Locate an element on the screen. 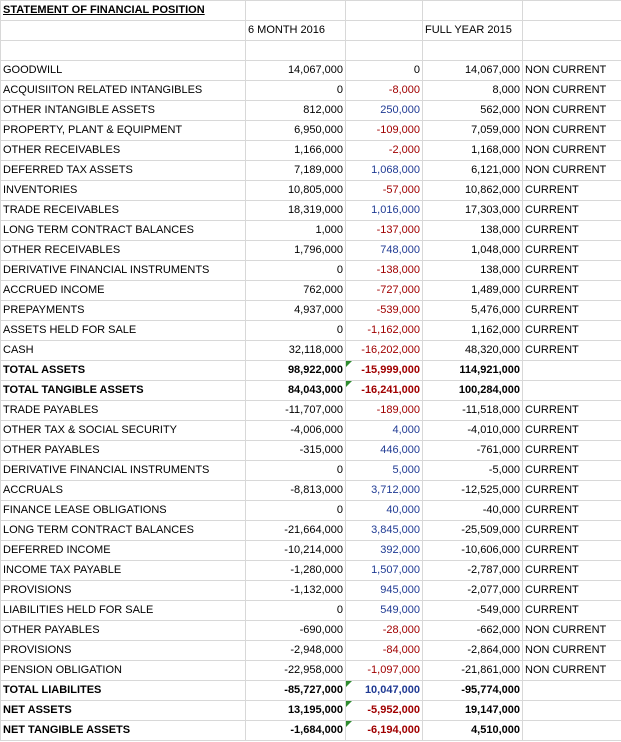 The height and width of the screenshot is (742, 621). line-item: OTHER RECEIVABLES is located at coordinates (123, 250).